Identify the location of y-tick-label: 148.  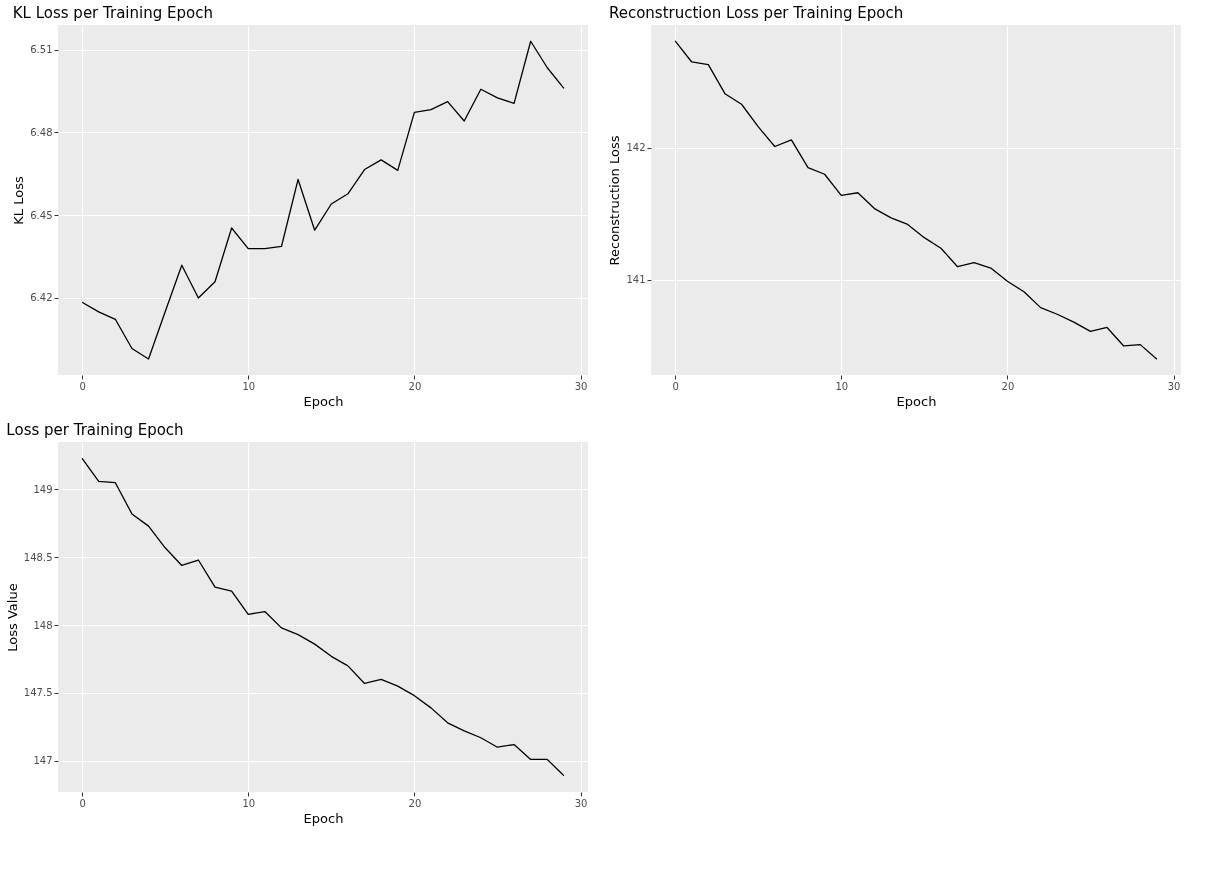
(43, 625).